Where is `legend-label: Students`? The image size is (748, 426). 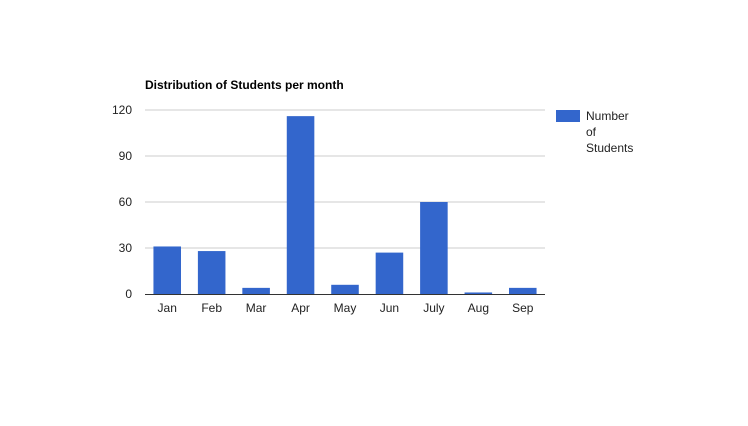
legend-label: Students is located at coordinates (609, 148).